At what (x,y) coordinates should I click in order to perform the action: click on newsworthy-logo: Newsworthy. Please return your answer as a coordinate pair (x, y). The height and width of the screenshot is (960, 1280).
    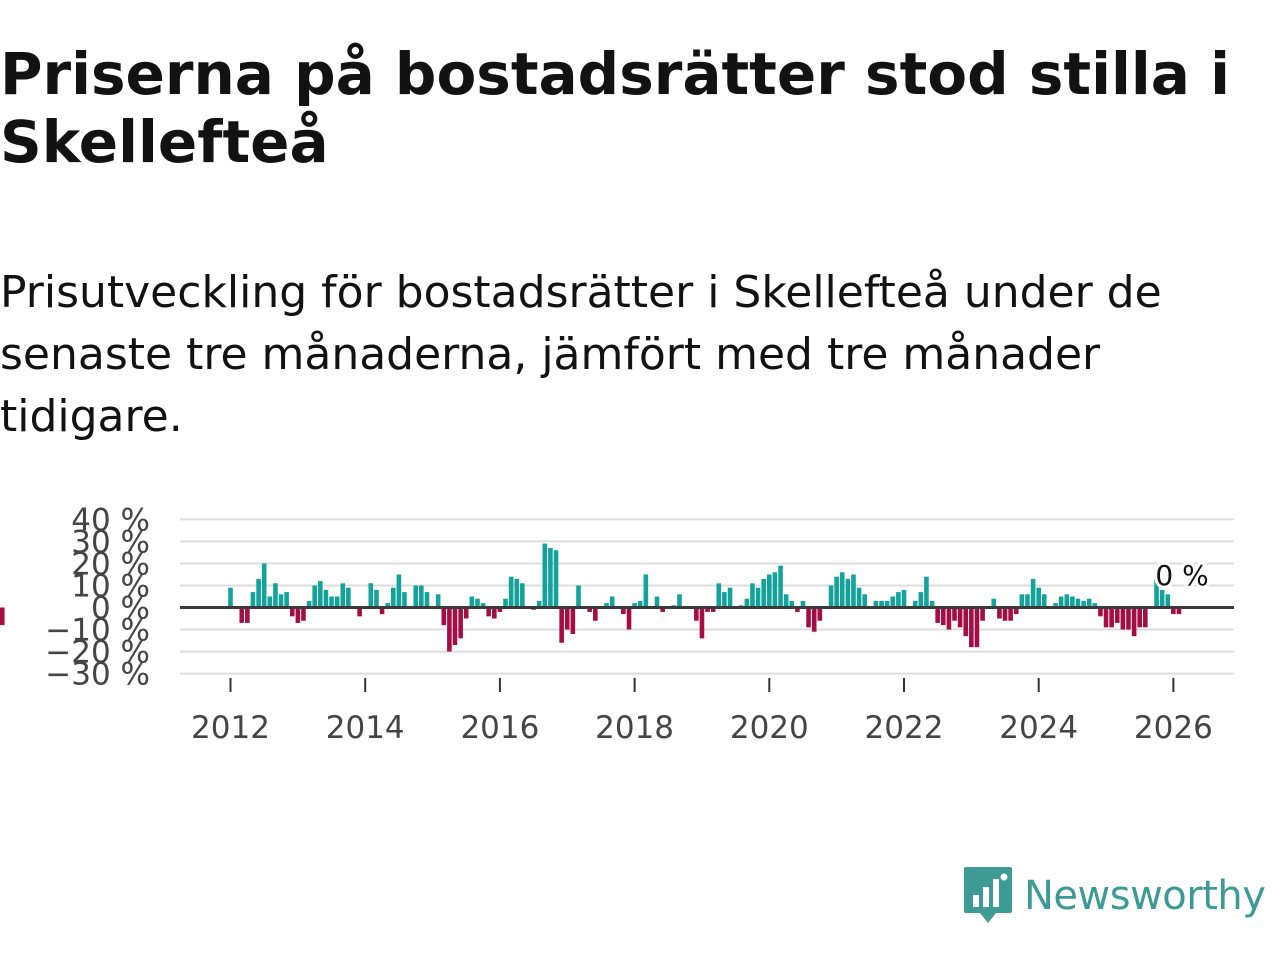
    Looking at the image, I should click on (1114, 896).